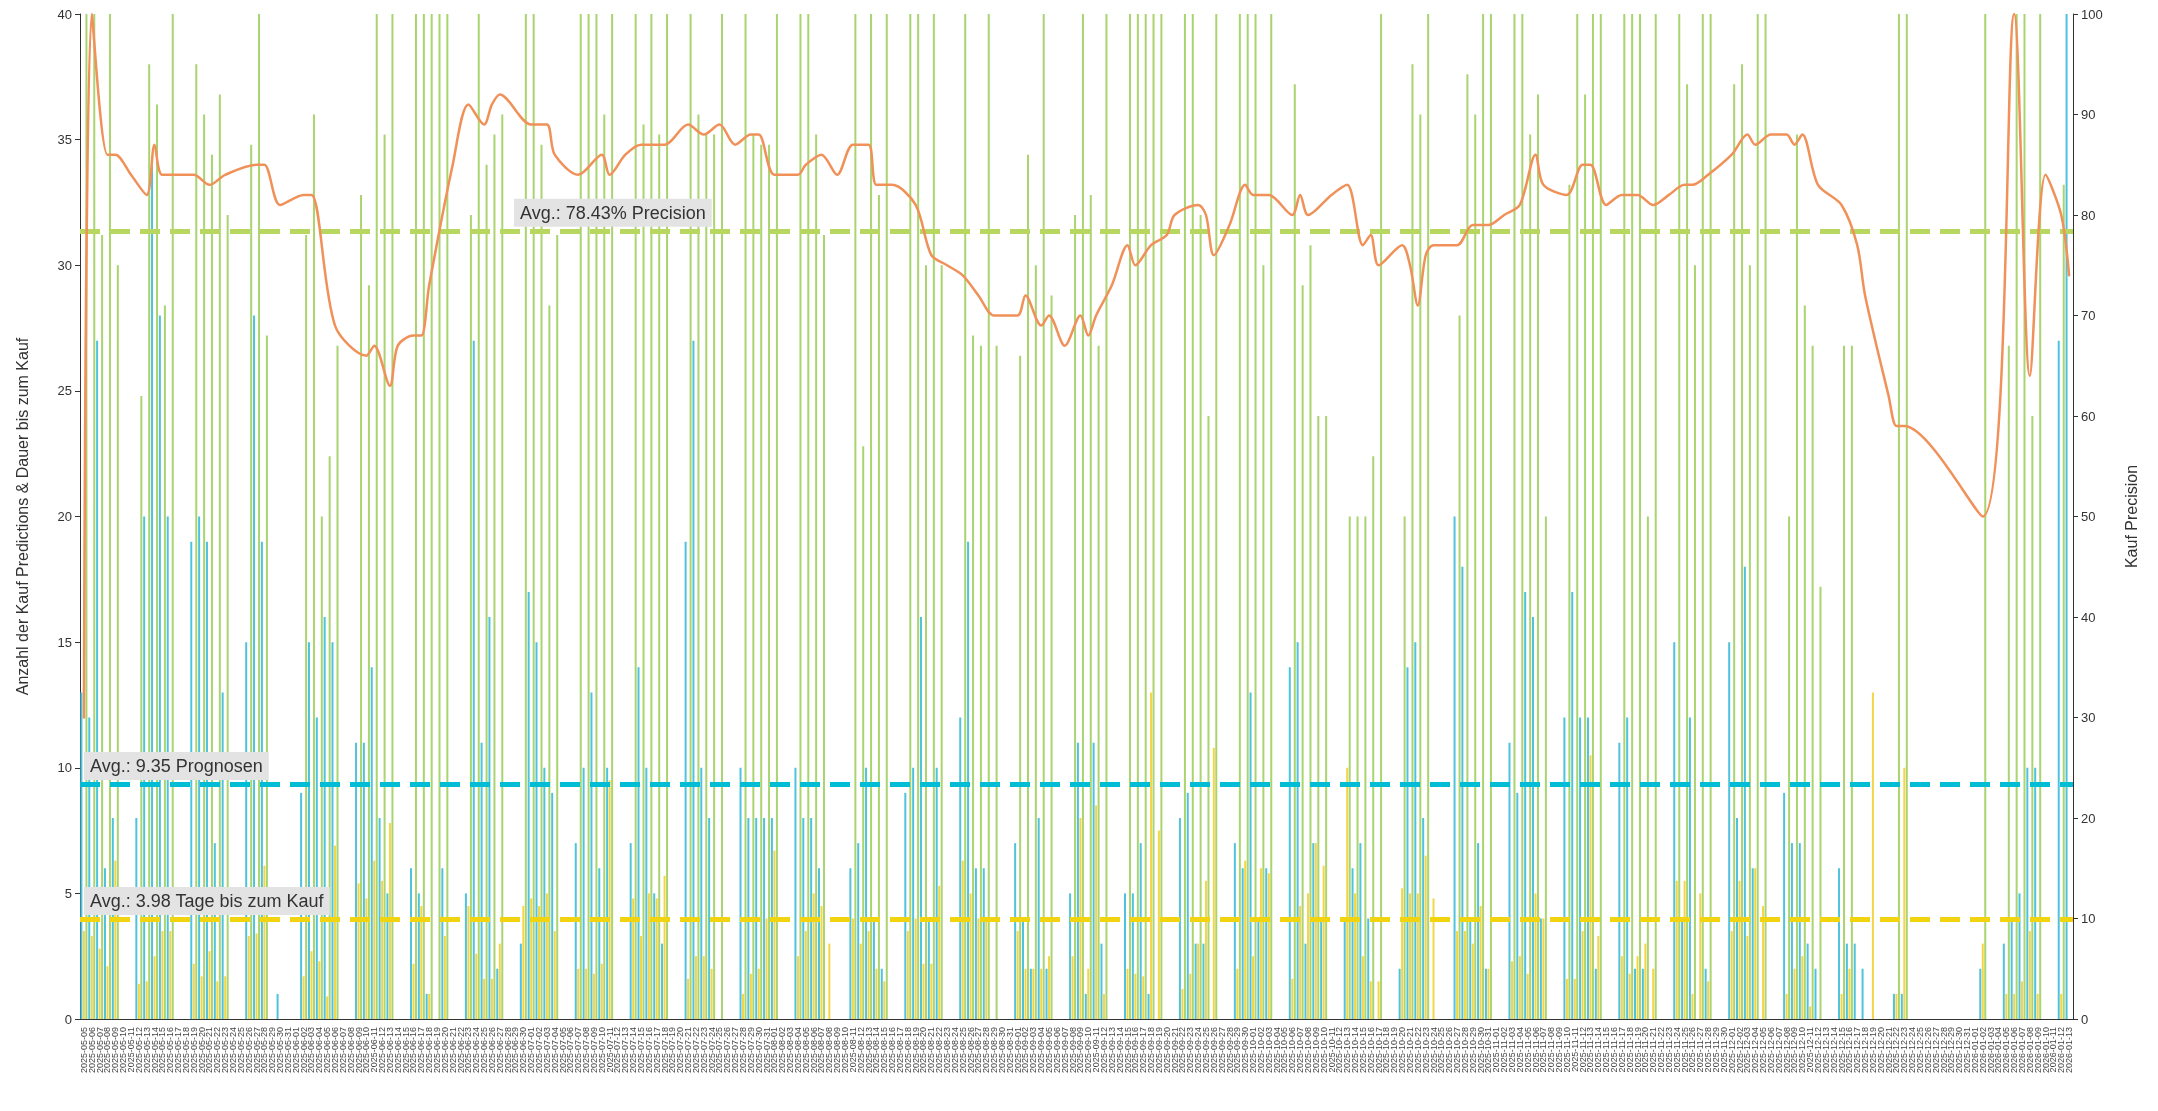 The width and height of the screenshot is (2158, 1111). What do you see at coordinates (68, 1019) in the screenshot?
I see `y-tick-label: 0` at bounding box center [68, 1019].